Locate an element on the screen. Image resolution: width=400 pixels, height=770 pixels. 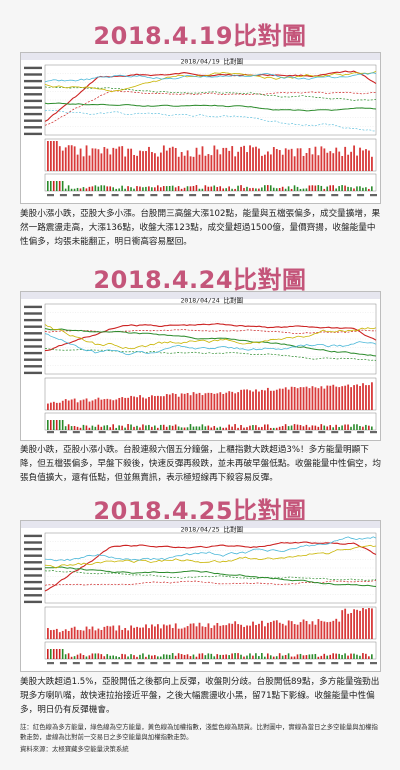
index-line is located at coordinates (210, 337).